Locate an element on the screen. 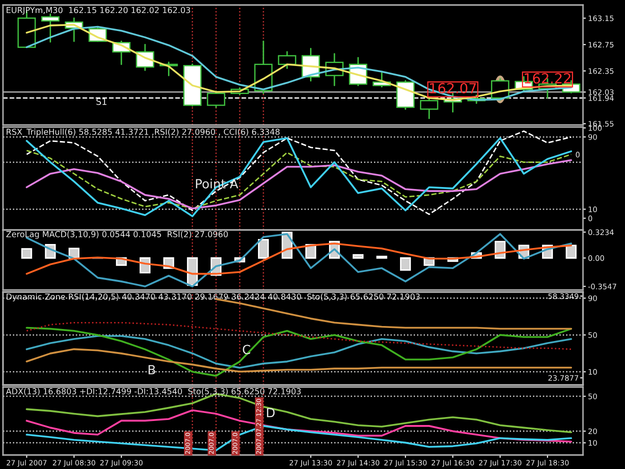 The image size is (625, 469). annotation: C is located at coordinates (246, 349).